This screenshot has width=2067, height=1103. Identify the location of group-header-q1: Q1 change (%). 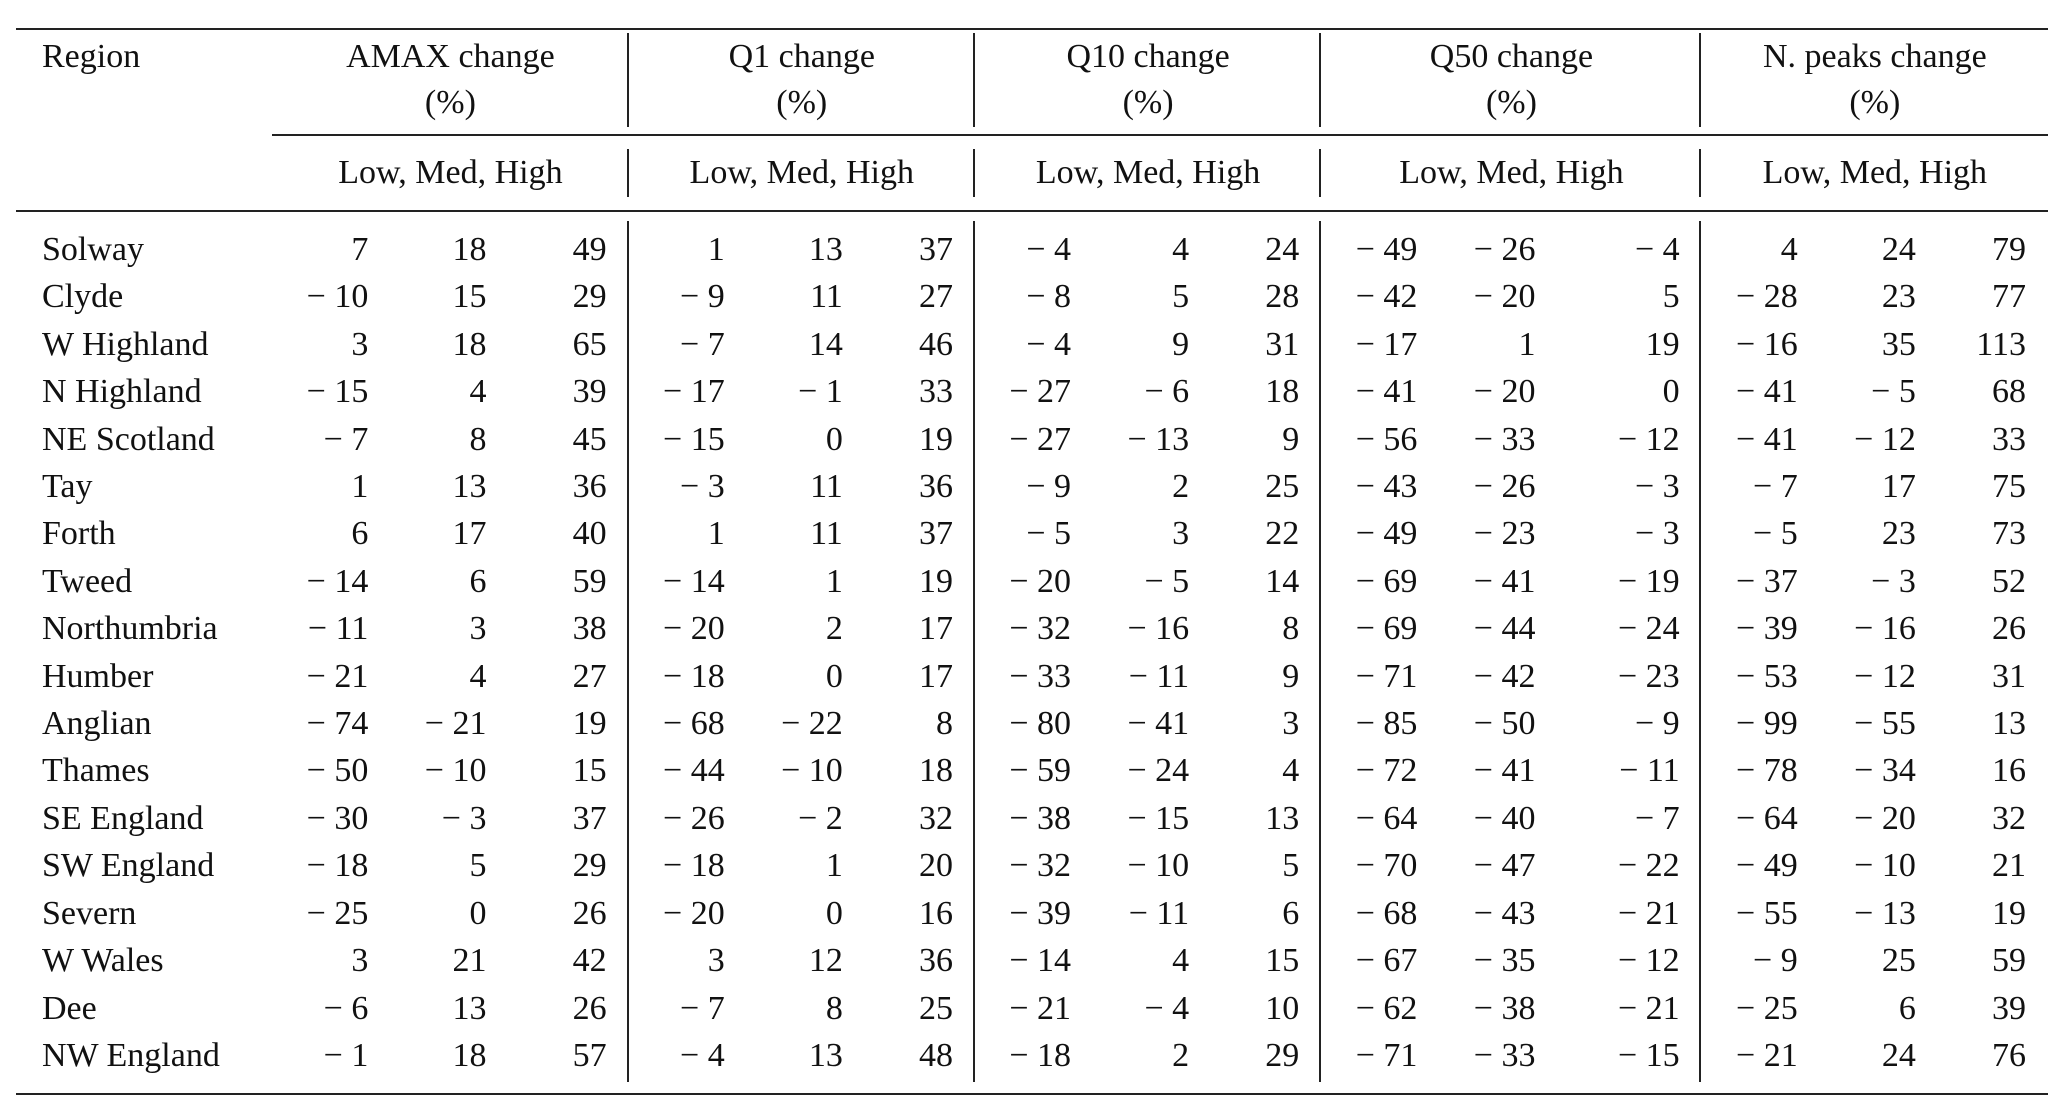
(801, 82).